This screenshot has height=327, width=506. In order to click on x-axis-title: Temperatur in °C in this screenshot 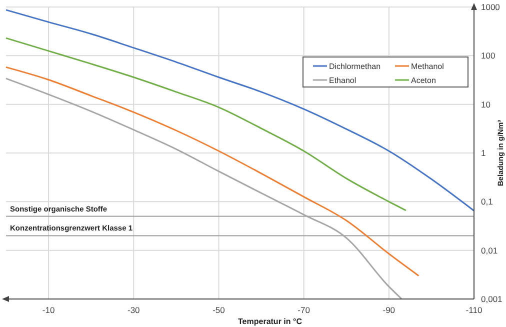, I will do `click(270, 321)`.